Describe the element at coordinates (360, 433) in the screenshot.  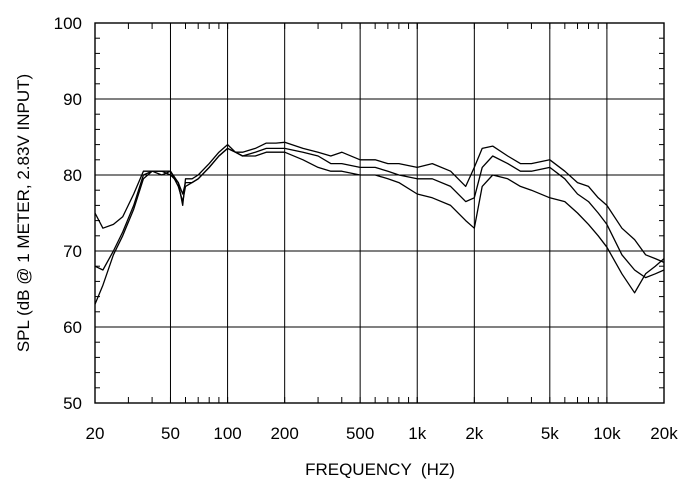
I see `x-tick-label: 500` at that location.